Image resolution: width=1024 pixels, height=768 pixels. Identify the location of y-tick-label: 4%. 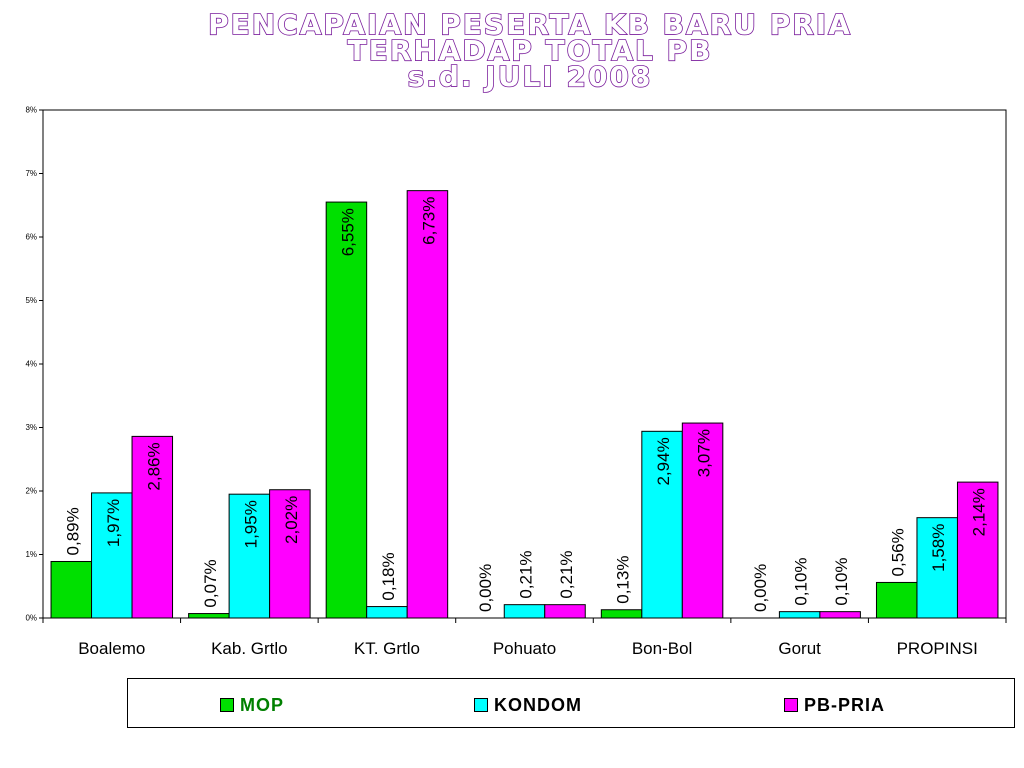
(31, 364).